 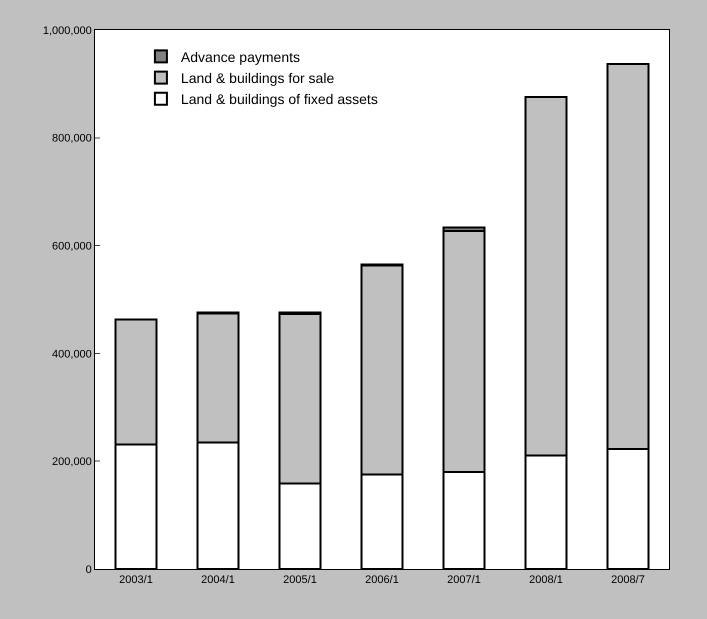 What do you see at coordinates (464, 580) in the screenshot?
I see `x-tick-label: 2007/1` at bounding box center [464, 580].